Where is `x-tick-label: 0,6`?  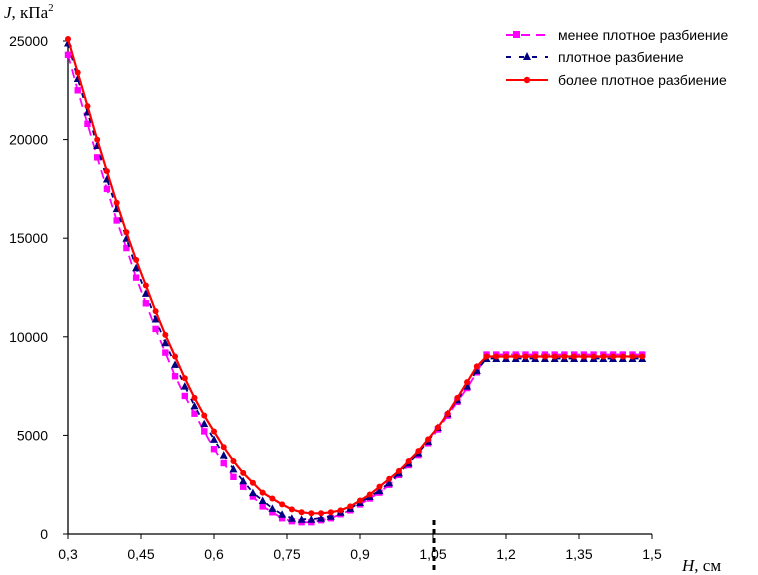
x-tick-label: 0,6 is located at coordinates (214, 554).